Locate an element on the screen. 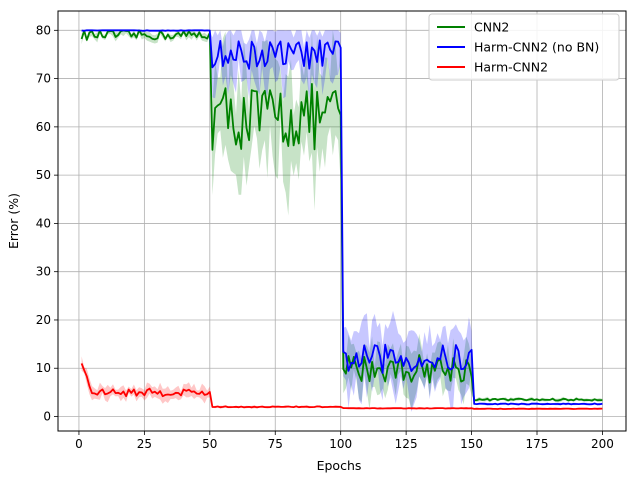  legend-label-1: Harm-CNN2 (no BN) is located at coordinates (536, 47).